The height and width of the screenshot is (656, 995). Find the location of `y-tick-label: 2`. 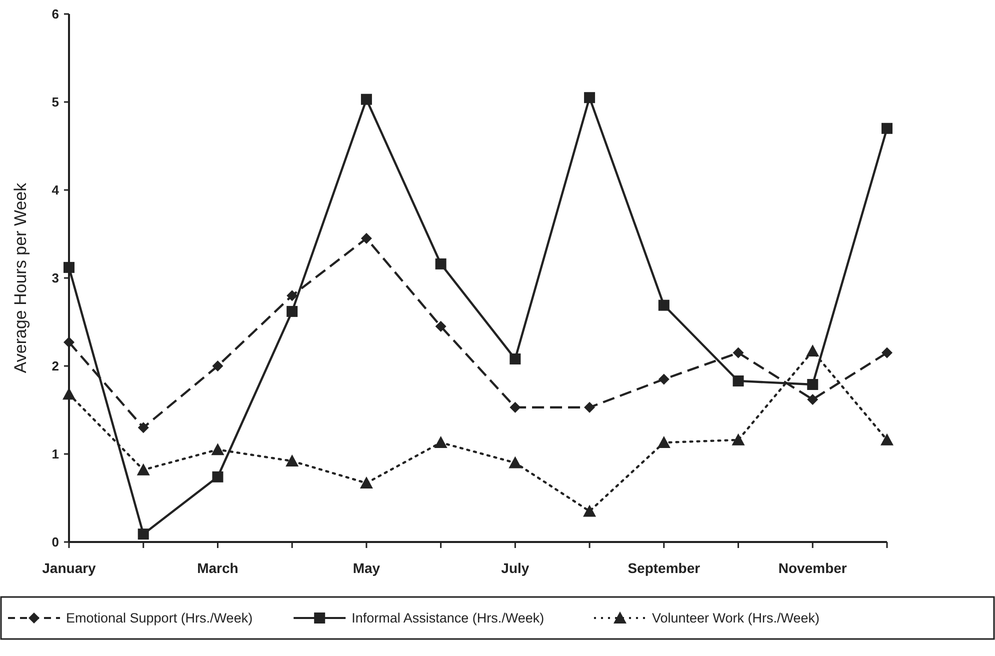

y-tick-label: 2 is located at coordinates (55, 366).